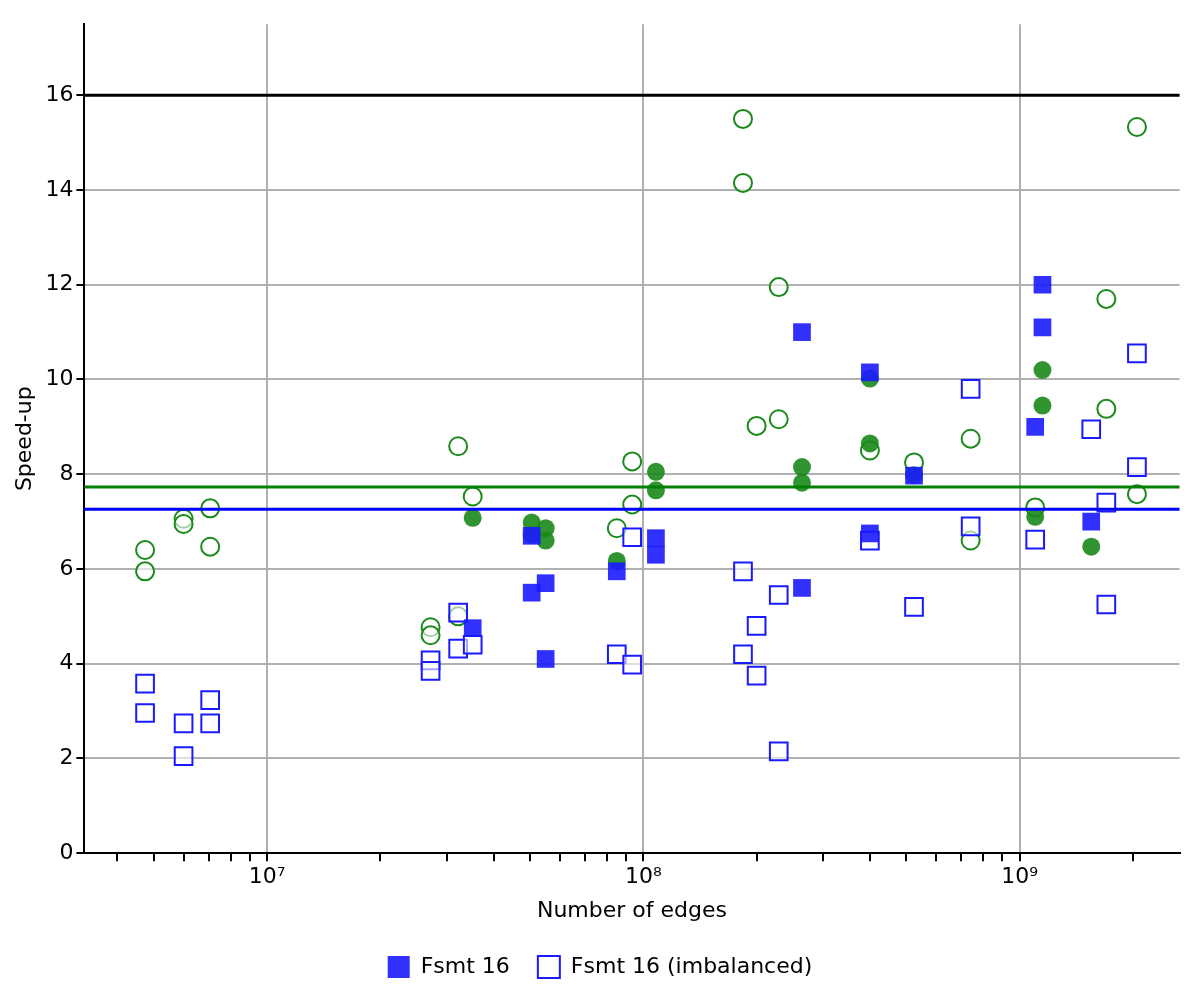  I want to click on y-tick-label: 8, so click(66, 472).